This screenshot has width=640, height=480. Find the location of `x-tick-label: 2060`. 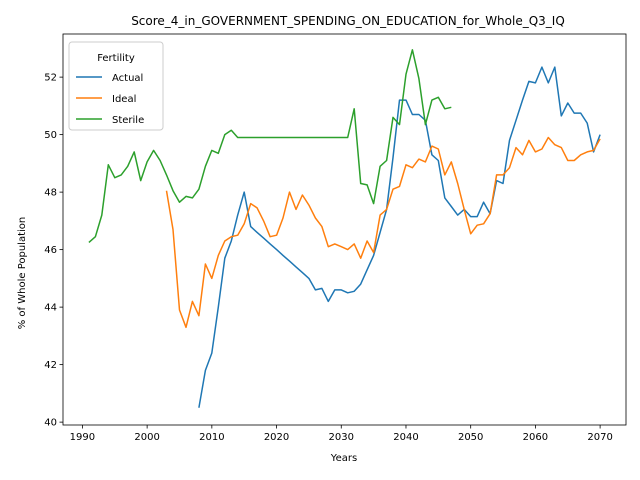

x-tick-label: 2060 is located at coordinates (535, 437).